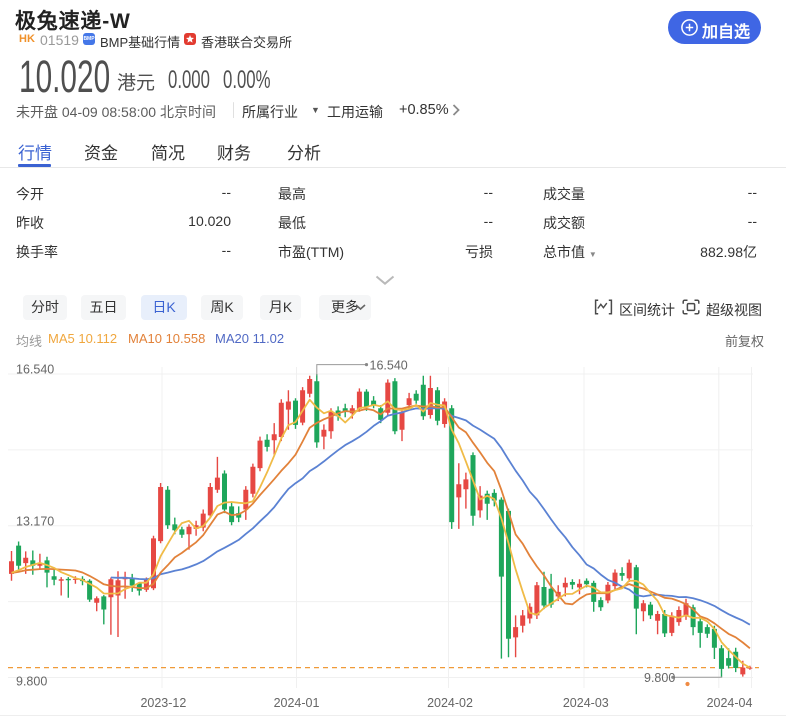 The height and width of the screenshot is (718, 786). What do you see at coordinates (163, 703) in the screenshot?
I see `svg-text: 2023-12` at bounding box center [163, 703].